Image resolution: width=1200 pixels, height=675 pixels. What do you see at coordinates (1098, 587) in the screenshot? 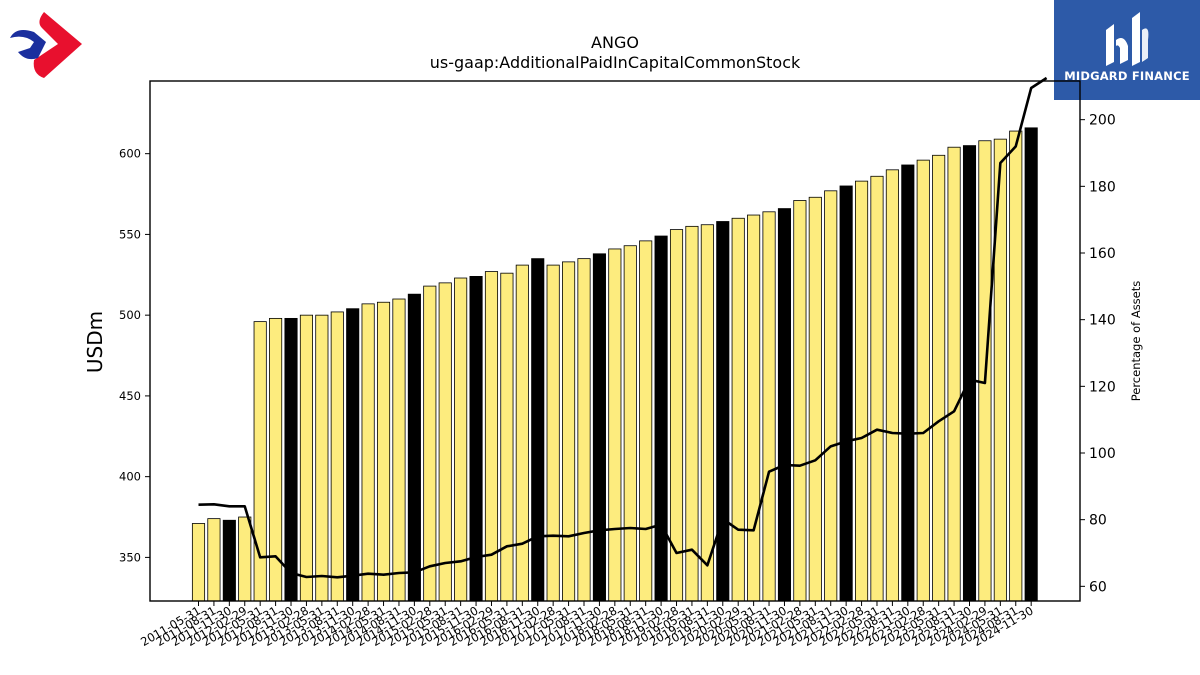
I see `y2-tick-label: 60` at bounding box center [1098, 587].